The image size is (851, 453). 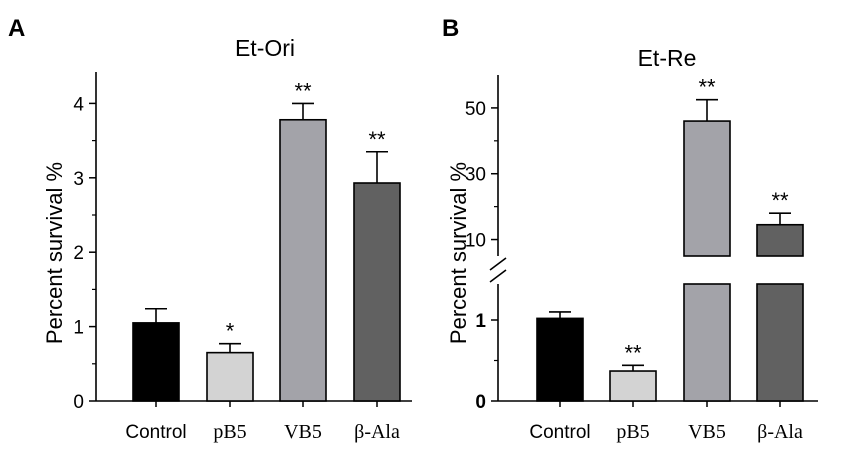 What do you see at coordinates (475, 175) in the screenshot?
I see `y-tick-label: 30` at bounding box center [475, 175].